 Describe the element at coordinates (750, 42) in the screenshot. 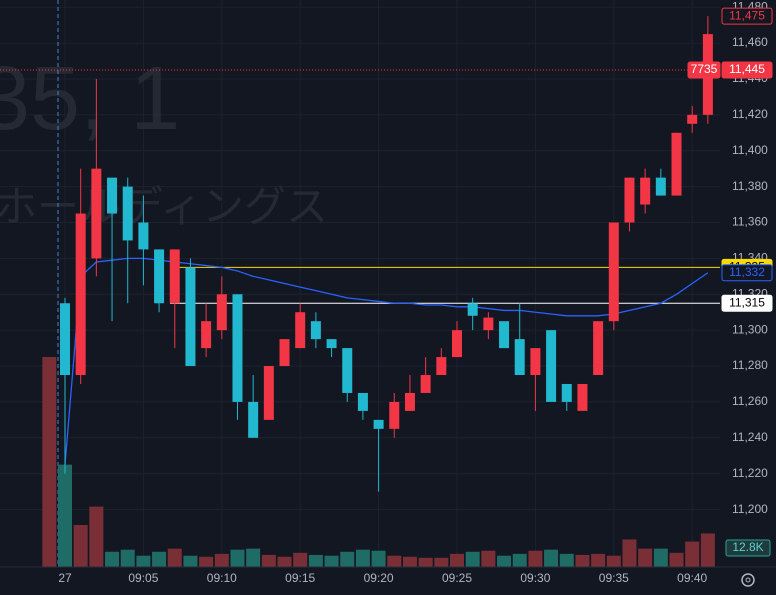

I see `y-tick-label: 11,460` at that location.